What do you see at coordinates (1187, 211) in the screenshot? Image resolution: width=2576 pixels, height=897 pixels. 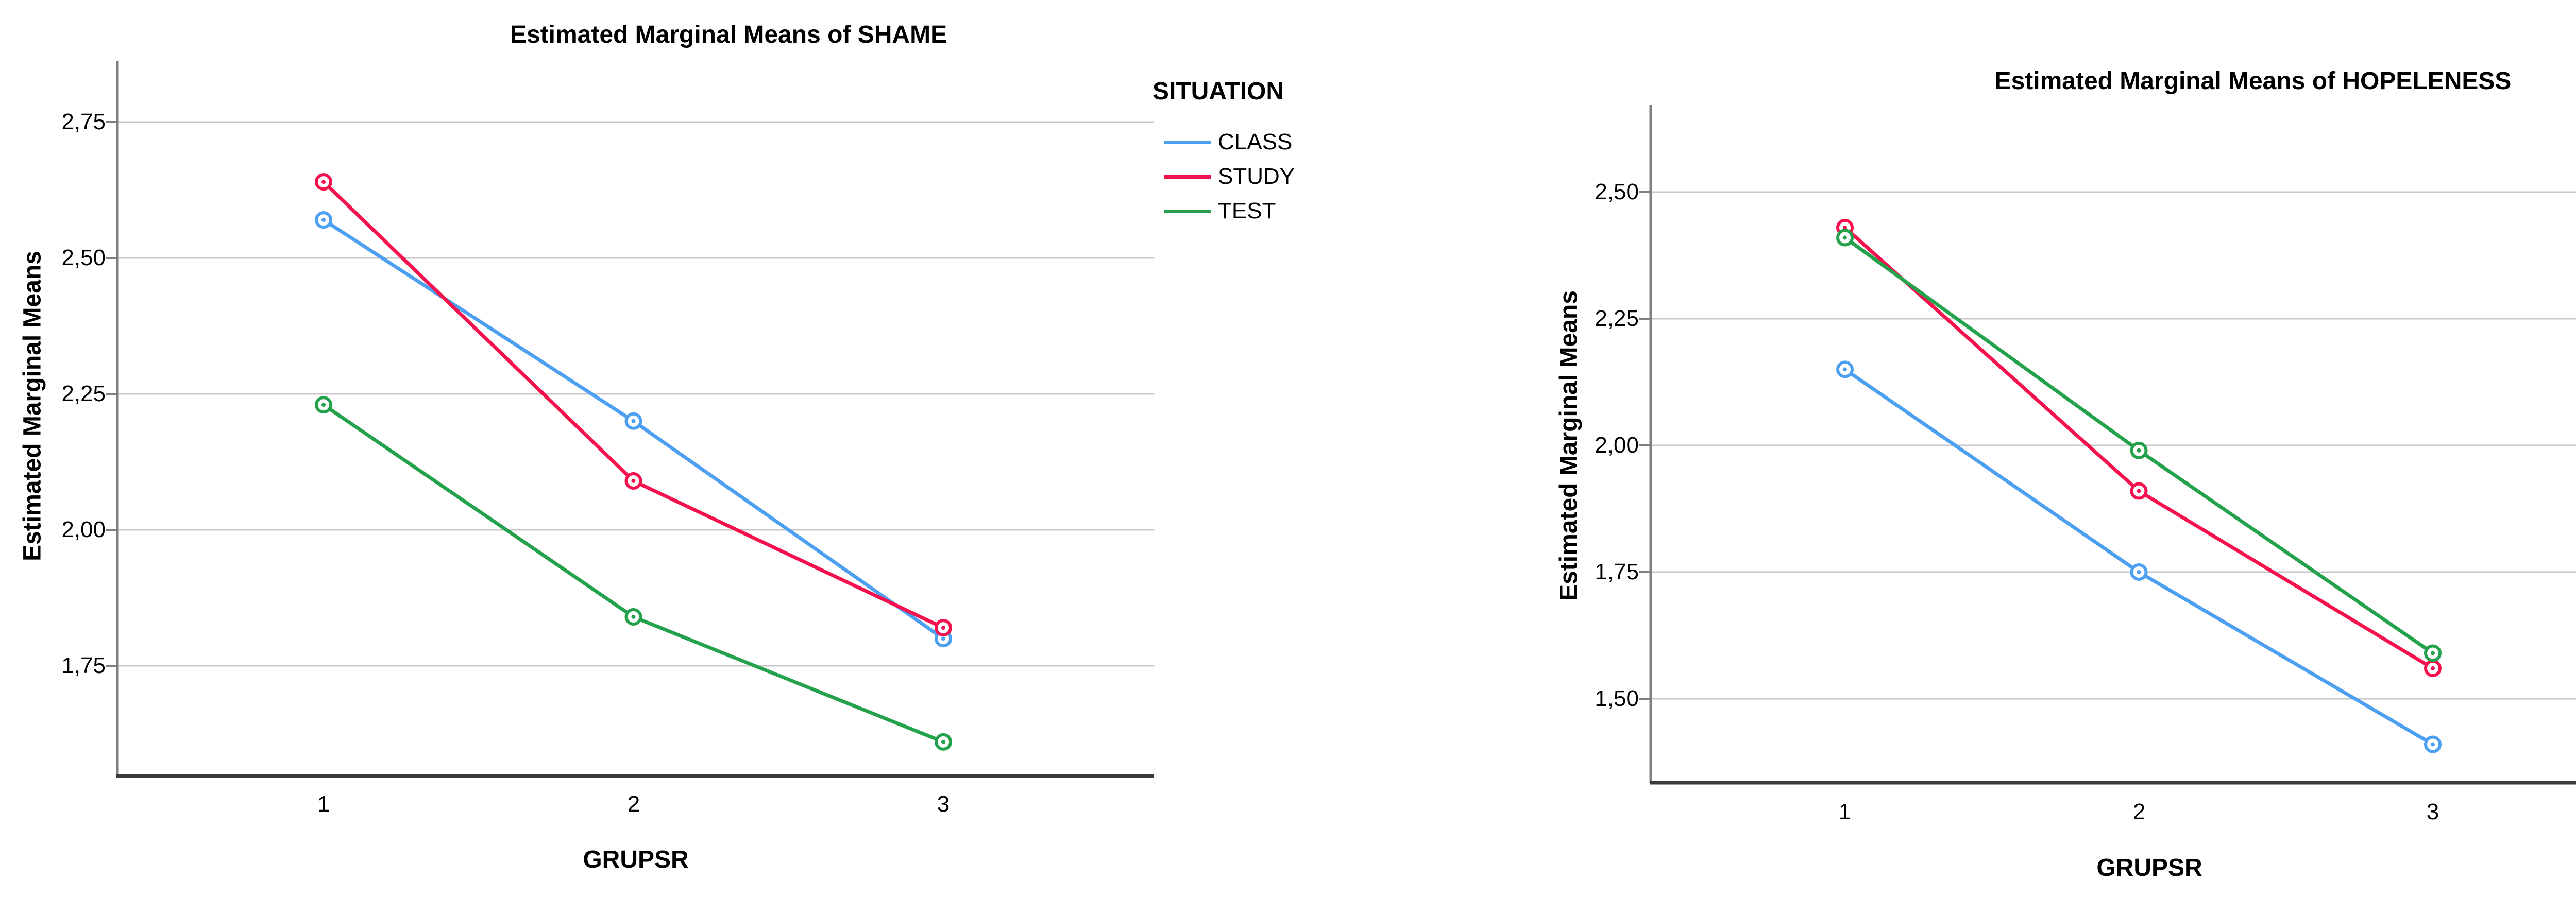 I see `legend-swatch-test` at bounding box center [1187, 211].